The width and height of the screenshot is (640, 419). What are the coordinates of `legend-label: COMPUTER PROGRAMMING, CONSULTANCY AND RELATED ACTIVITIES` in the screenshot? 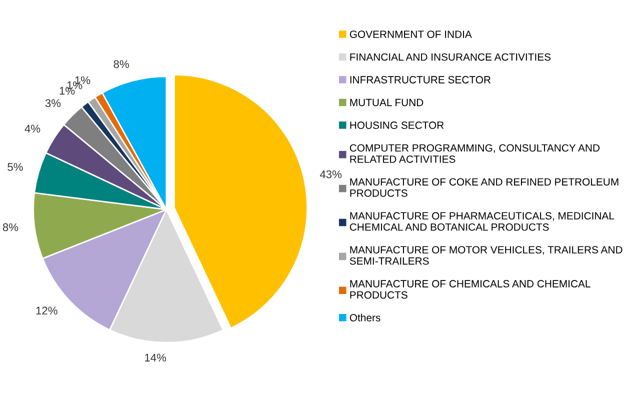 It's located at (475, 153).